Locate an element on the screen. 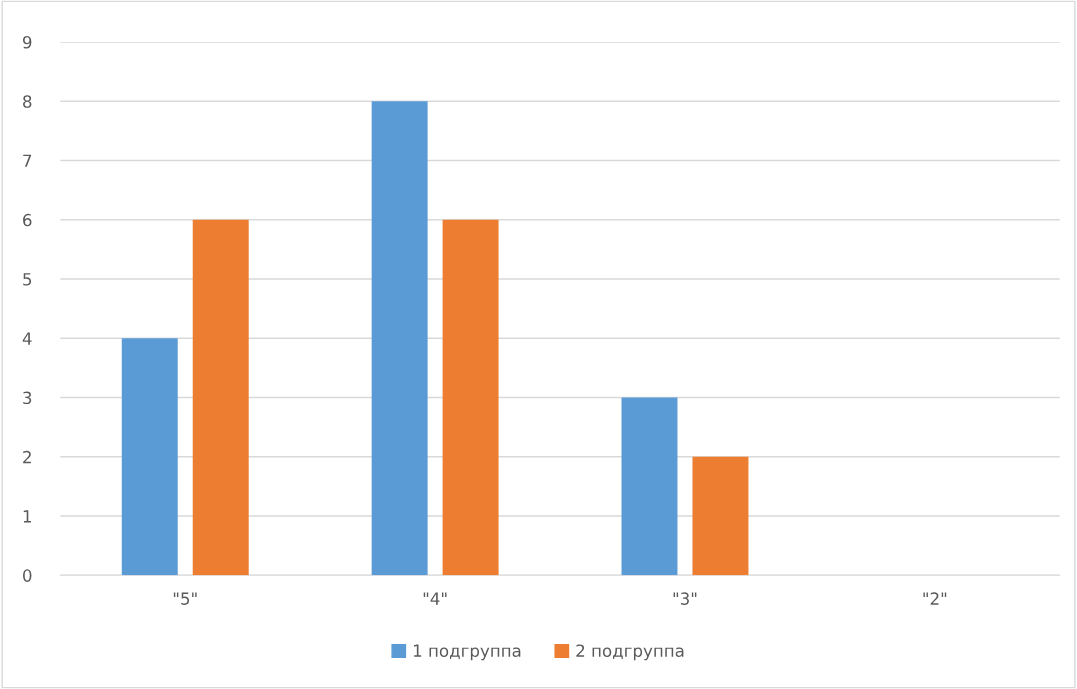 The width and height of the screenshot is (1077, 689). x-tick-label: "4" is located at coordinates (435, 598).